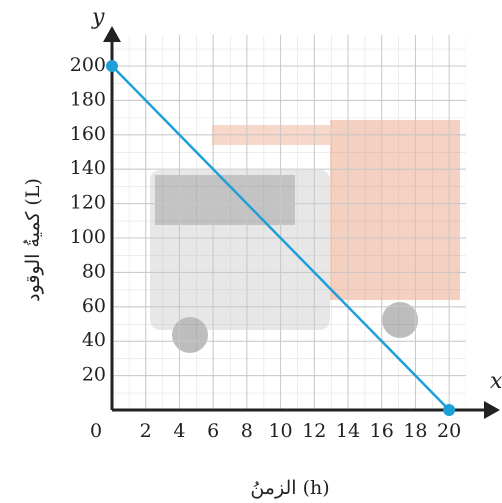 The height and width of the screenshot is (503, 502). What do you see at coordinates (280, 431) in the screenshot?
I see `x-tick-label: 10` at bounding box center [280, 431].